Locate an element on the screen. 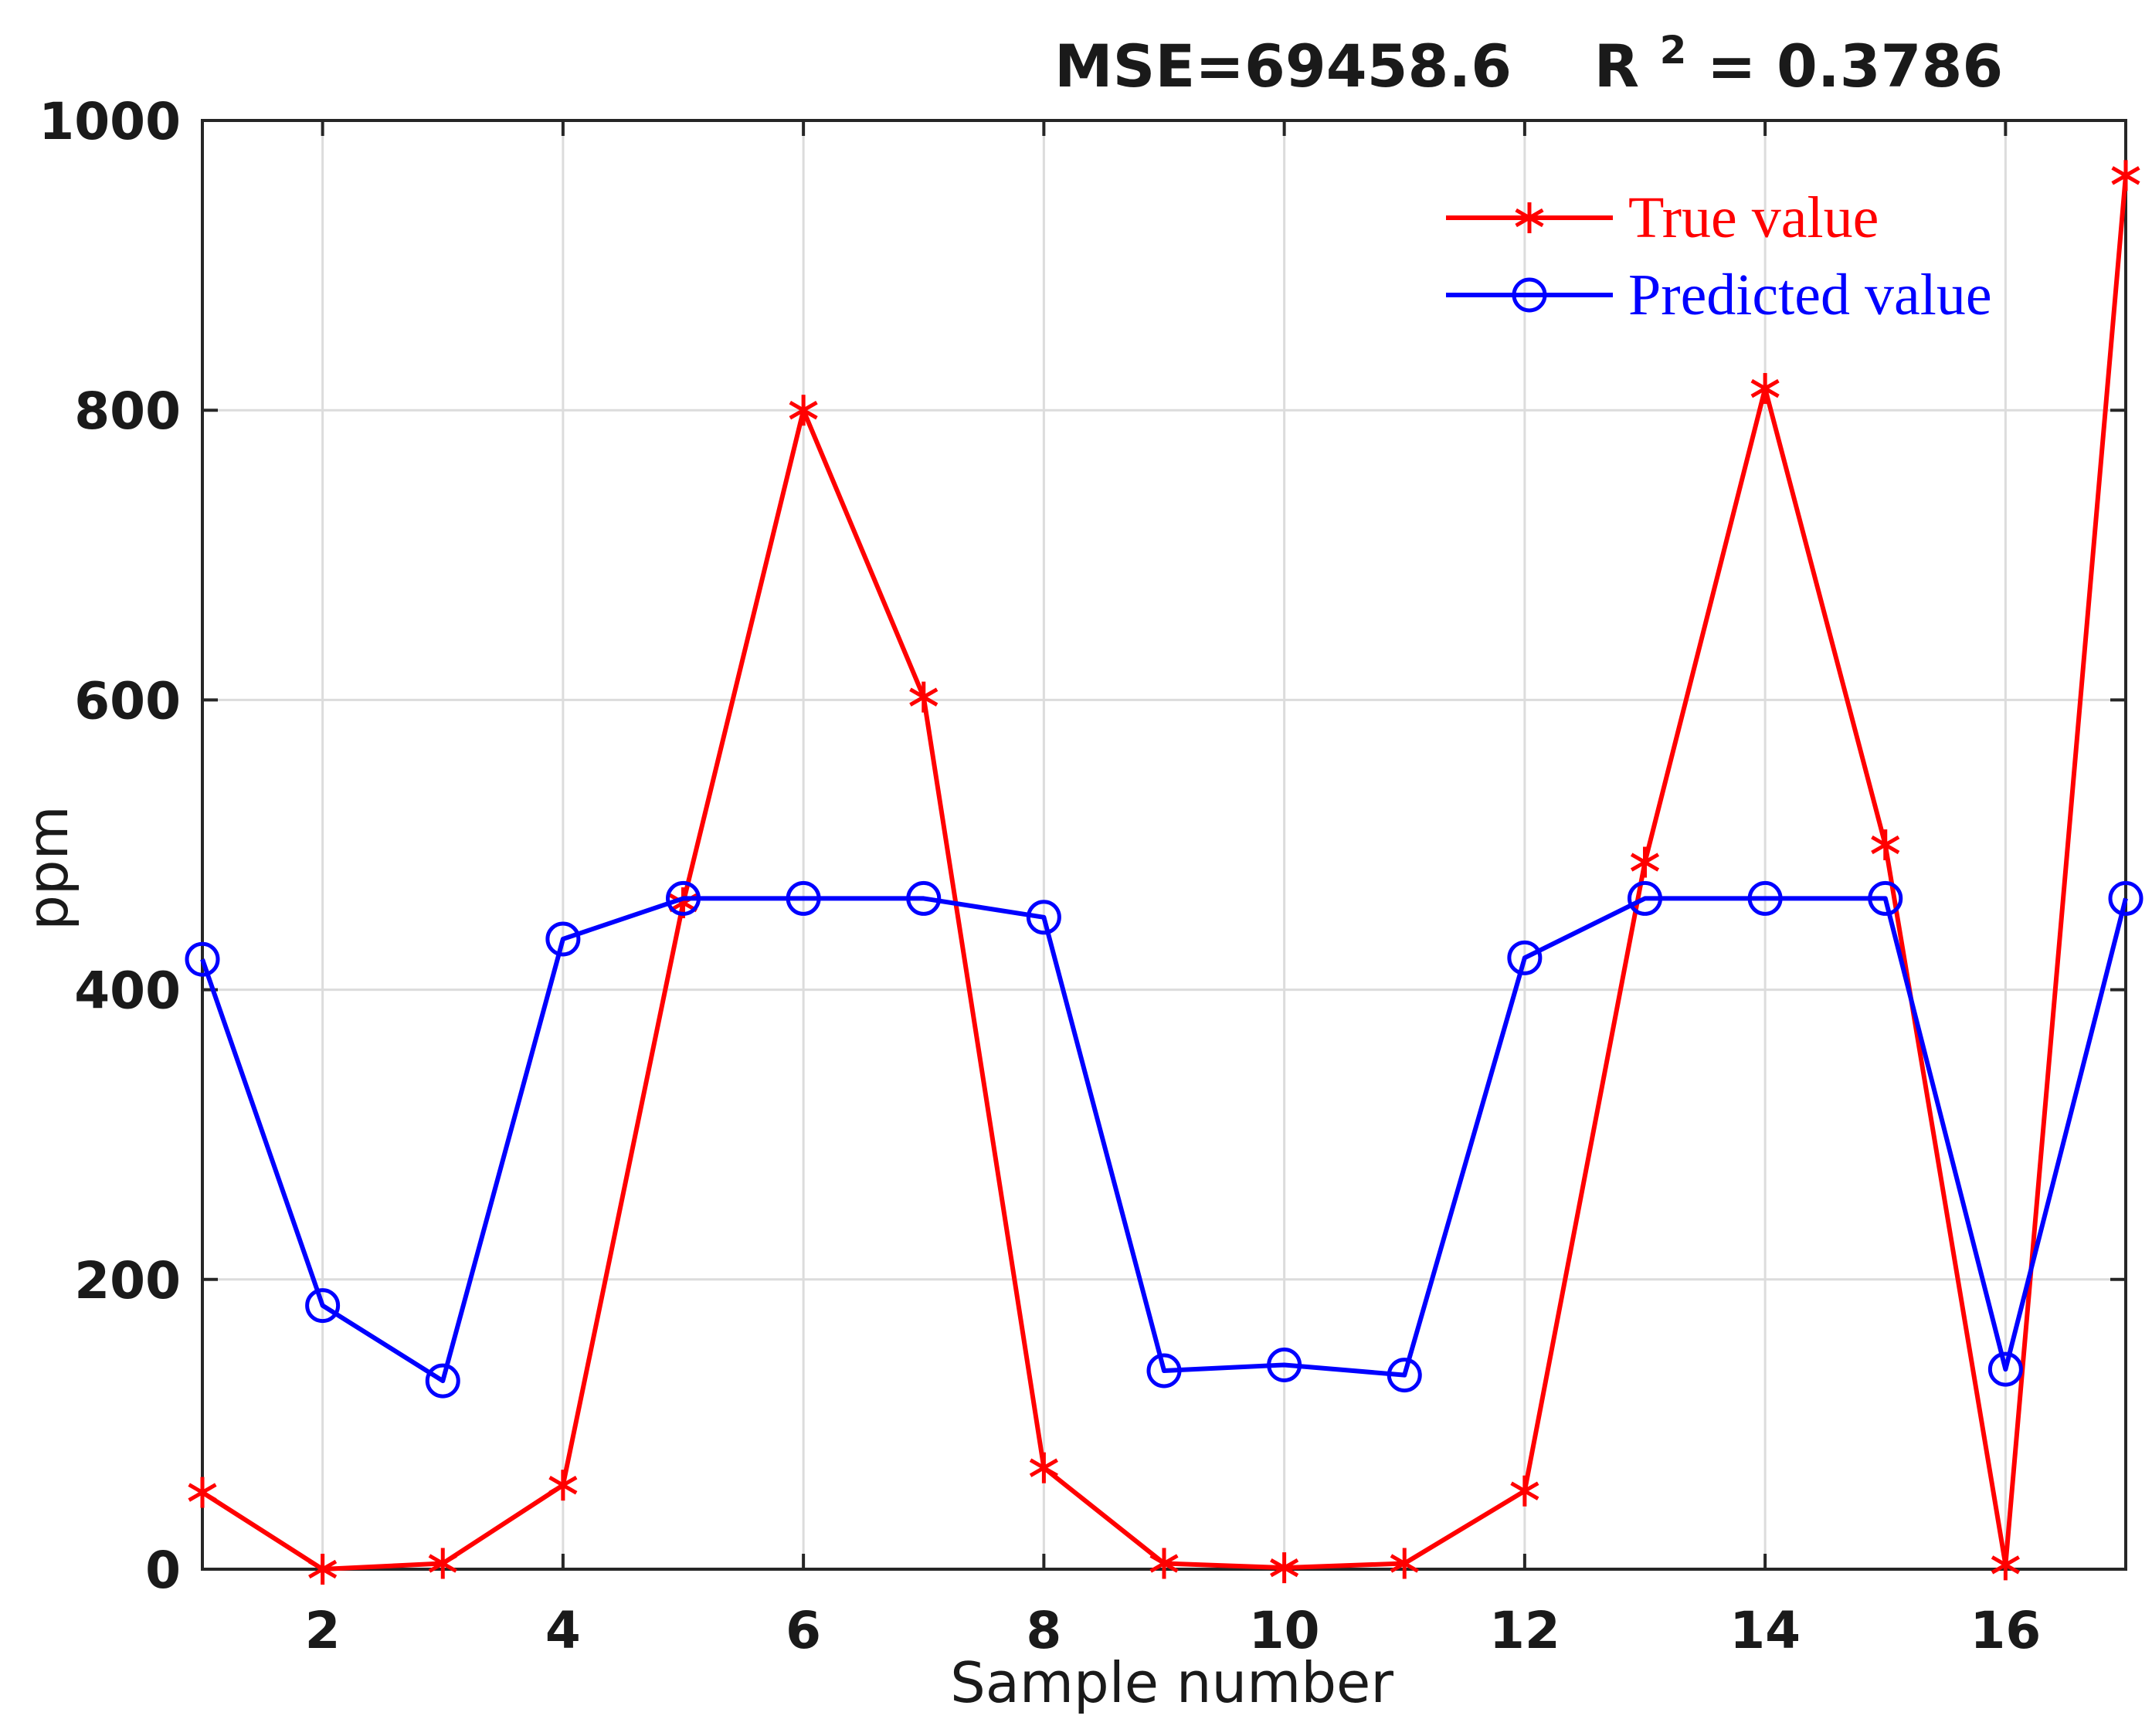  y-tick-label: 800 is located at coordinates (127, 411).